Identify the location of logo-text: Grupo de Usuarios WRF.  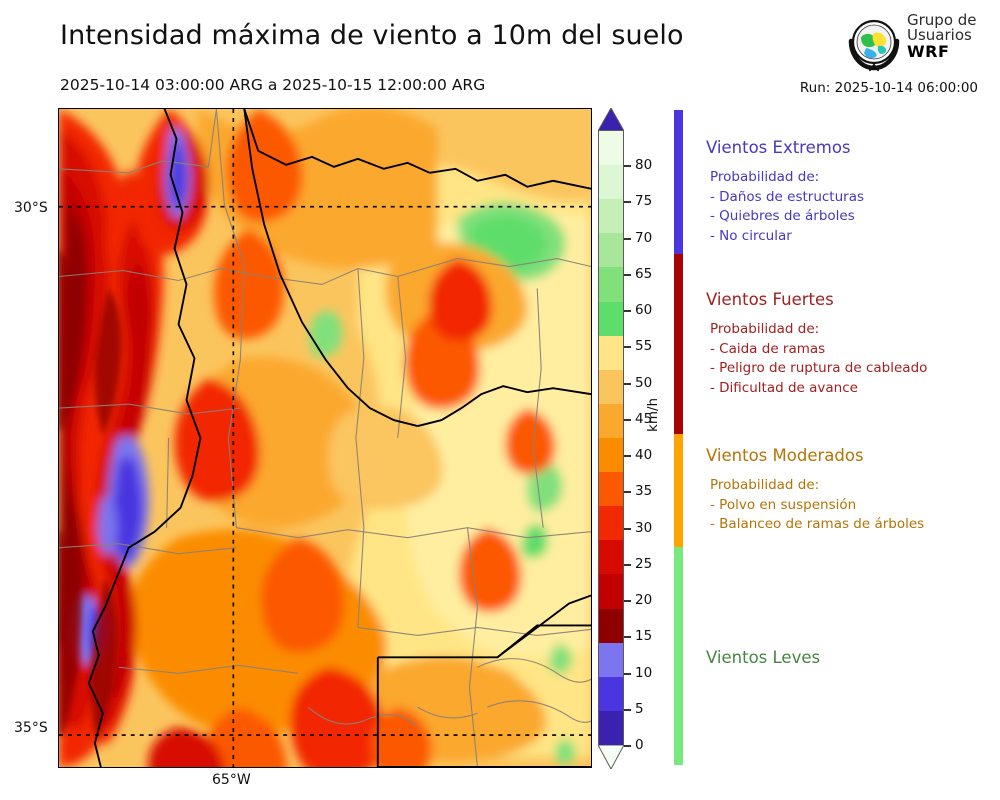
(942, 36).